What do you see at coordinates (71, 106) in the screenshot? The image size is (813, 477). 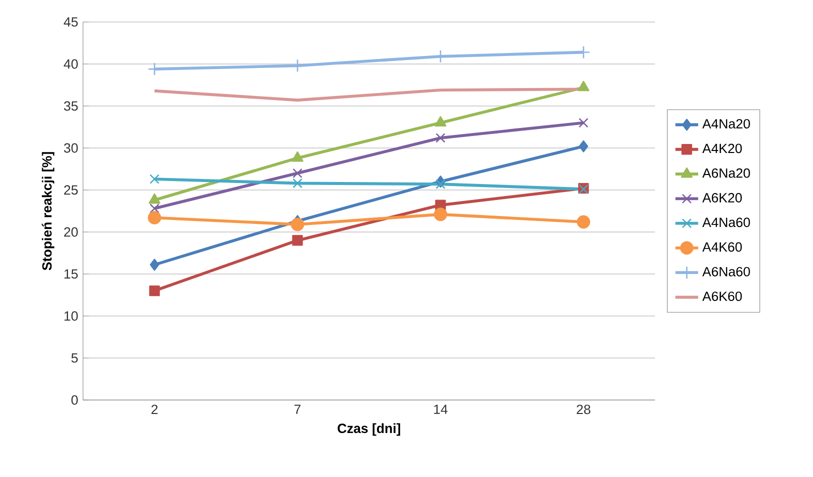 I see `y-tick-label: 35` at bounding box center [71, 106].